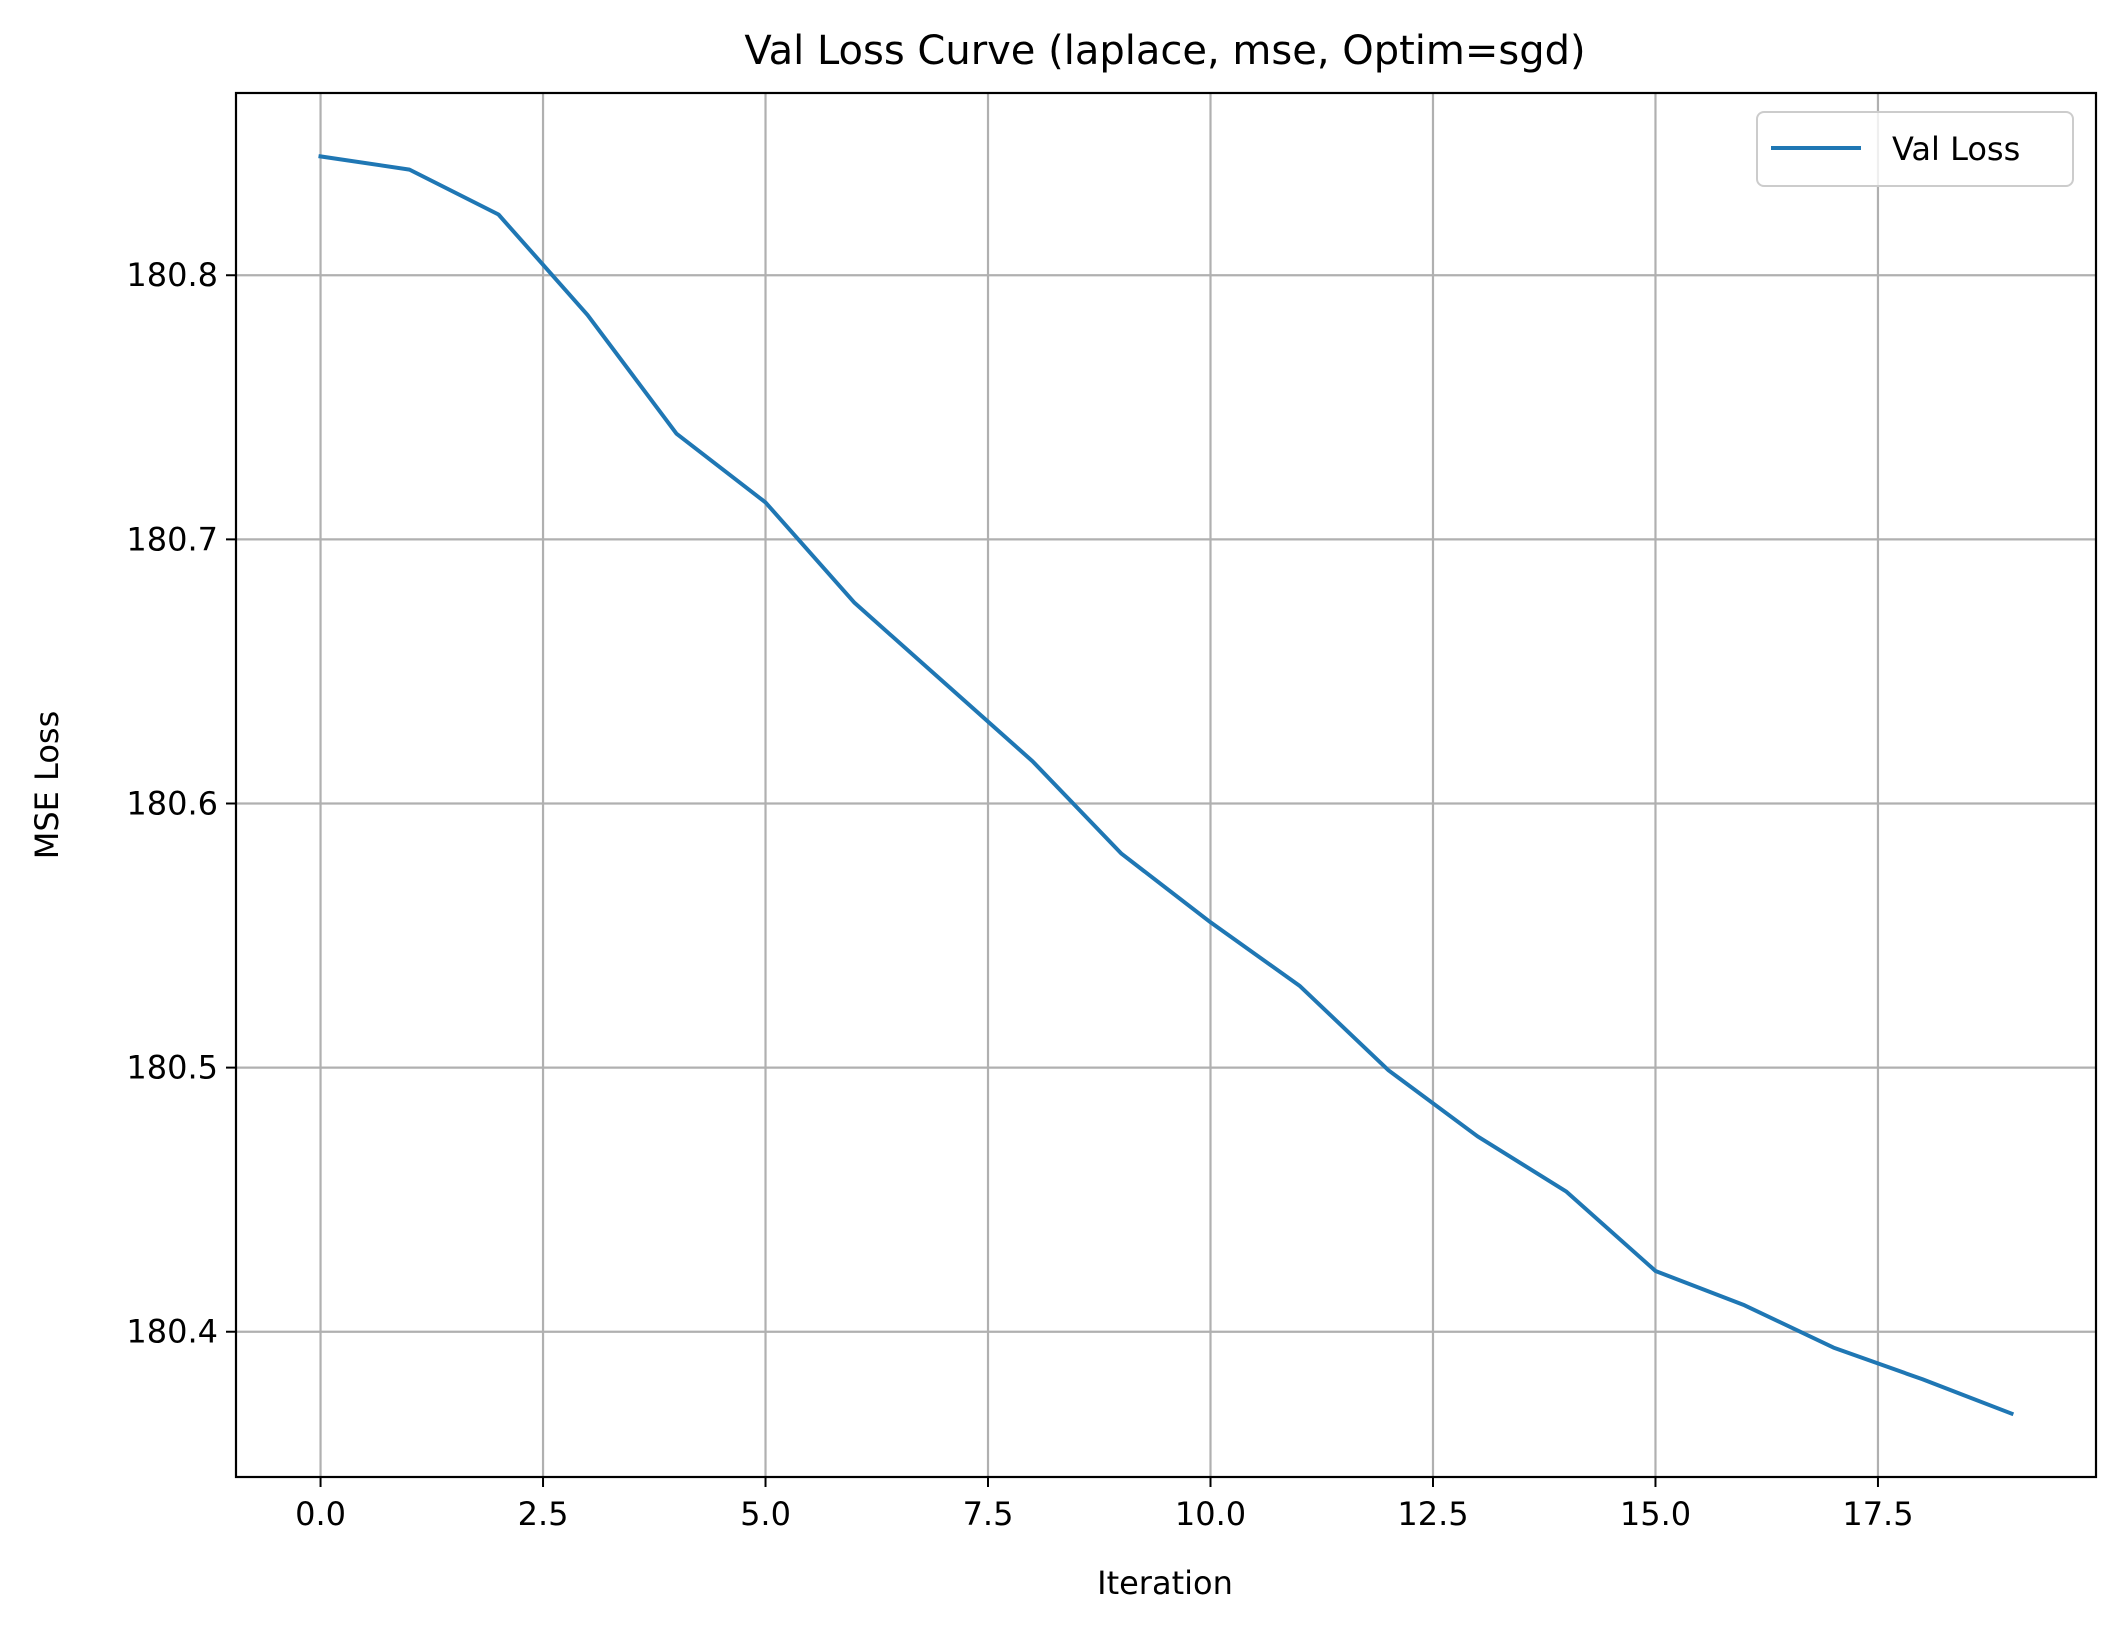 The width and height of the screenshot is (2125, 1634). Describe the element at coordinates (172, 1068) in the screenshot. I see `y-tick-label: 180.5` at that location.